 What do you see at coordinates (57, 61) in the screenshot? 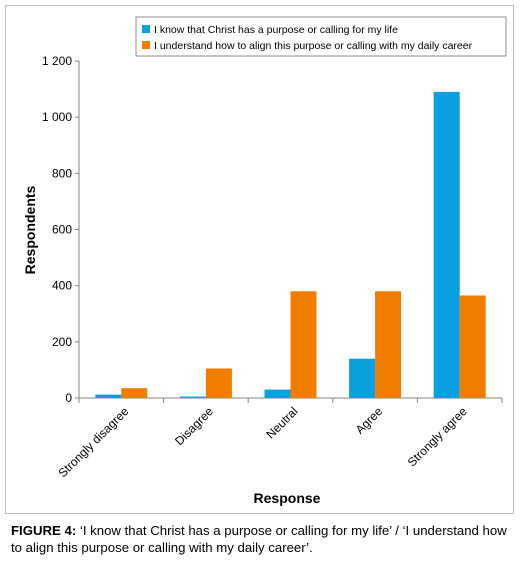
I see `y-tick-label: 1 200` at bounding box center [57, 61].